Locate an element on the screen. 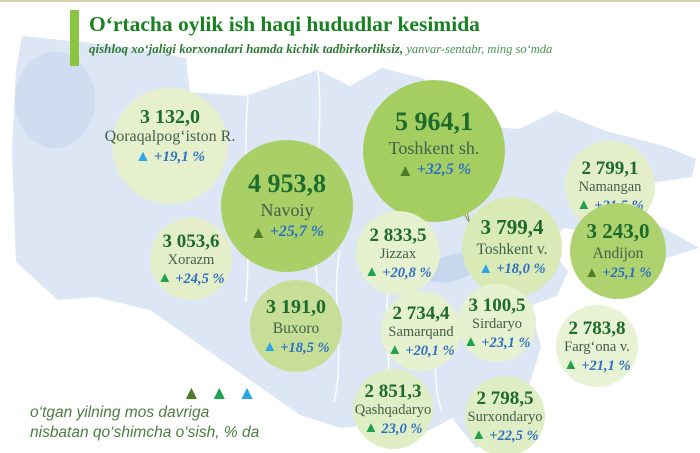 This screenshot has height=453, width=700. growth-indicator: ▲ +18,0 % is located at coordinates (512, 269).